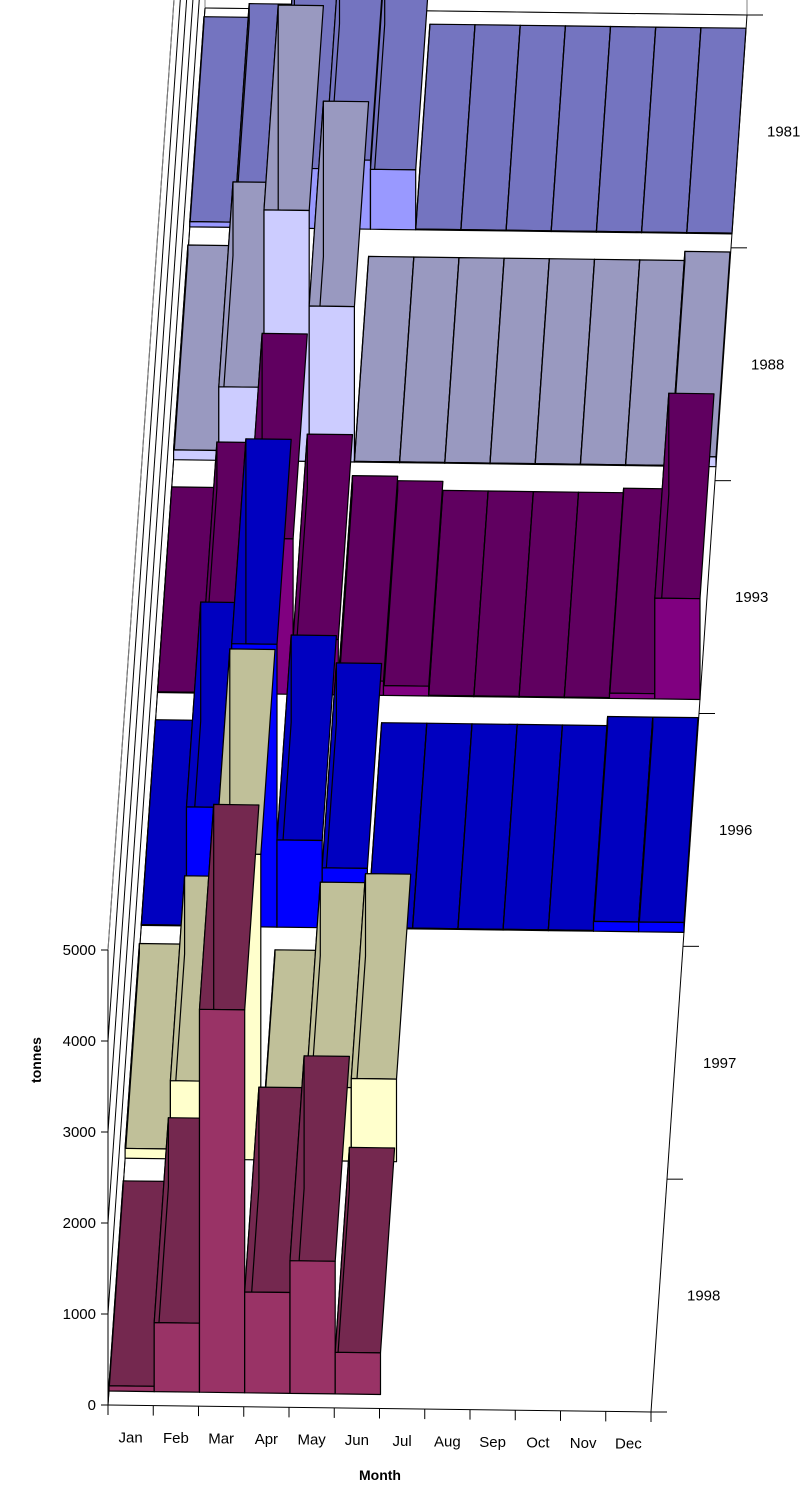 This screenshot has width=802, height=1492. What do you see at coordinates (357, 1440) in the screenshot?
I see `x-tick-label: Jun` at bounding box center [357, 1440].